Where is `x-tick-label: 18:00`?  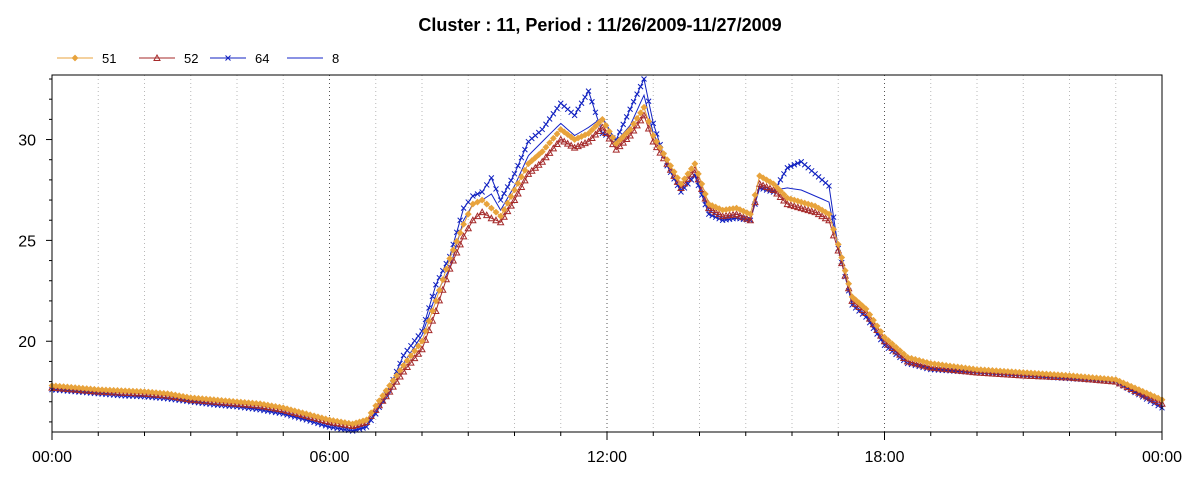
x-tick-label: 18:00 is located at coordinates (884, 457).